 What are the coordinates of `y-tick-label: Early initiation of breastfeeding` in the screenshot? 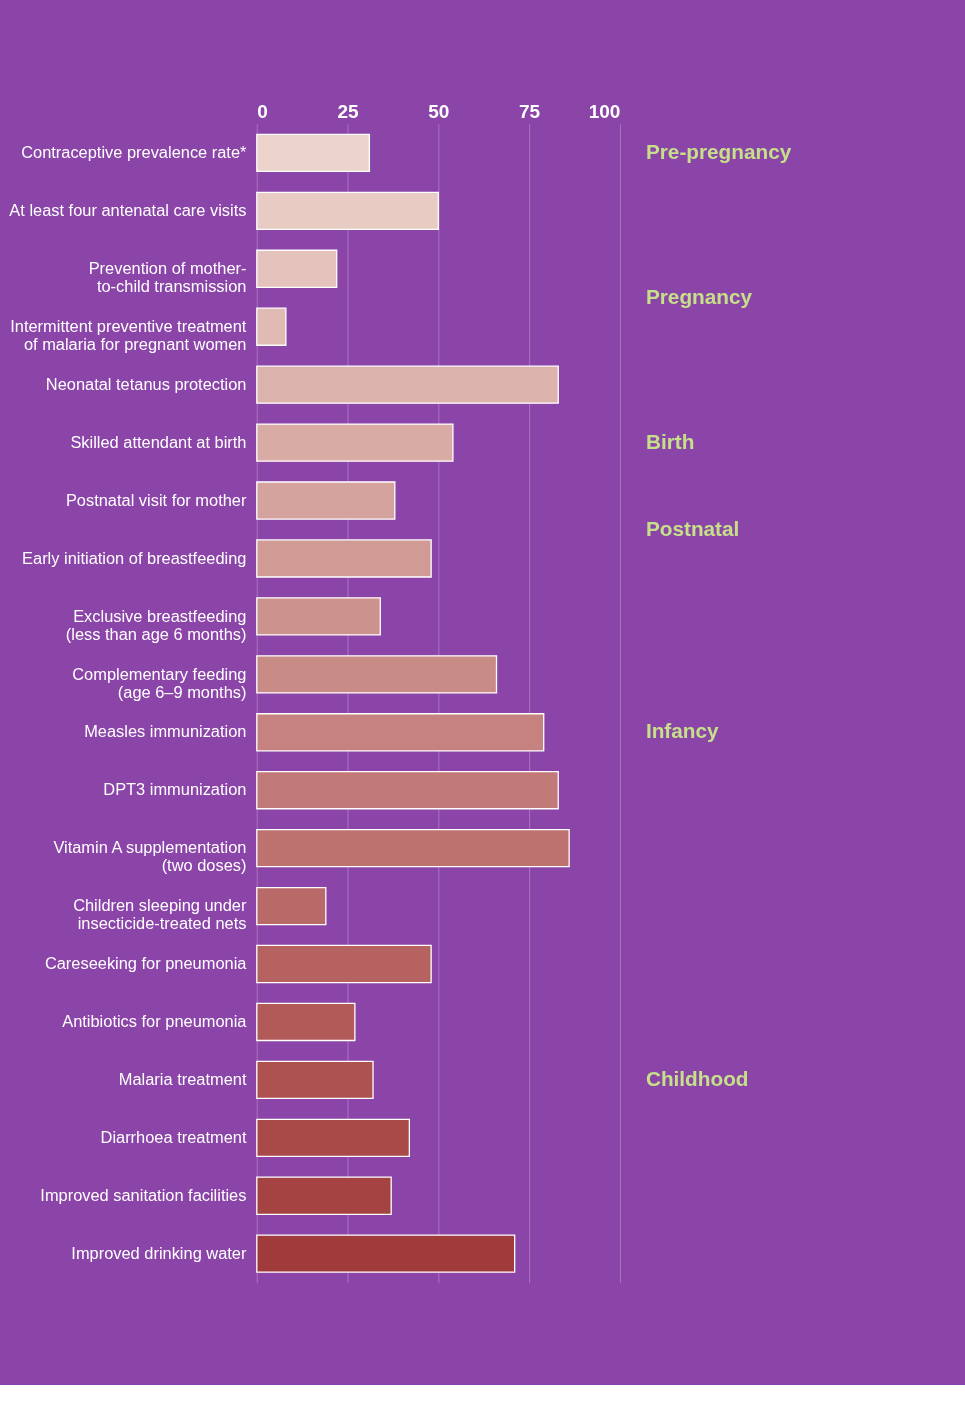 It's located at (134, 557).